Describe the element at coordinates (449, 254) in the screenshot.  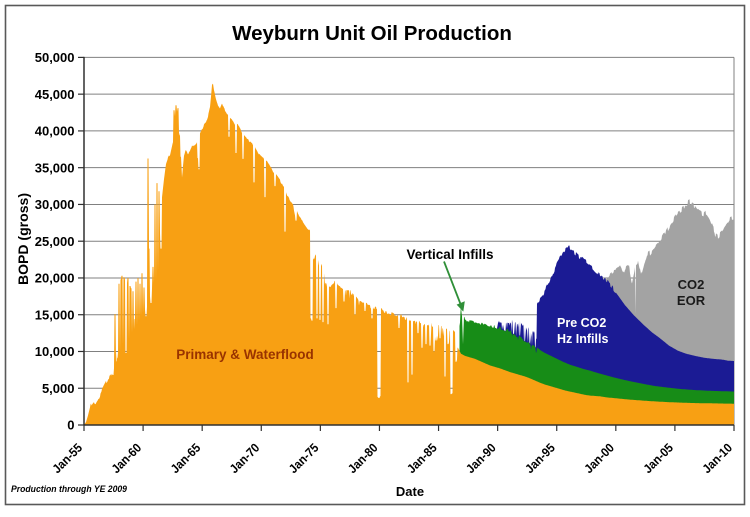
I see `svg-text: Vertical Infills` at that location.